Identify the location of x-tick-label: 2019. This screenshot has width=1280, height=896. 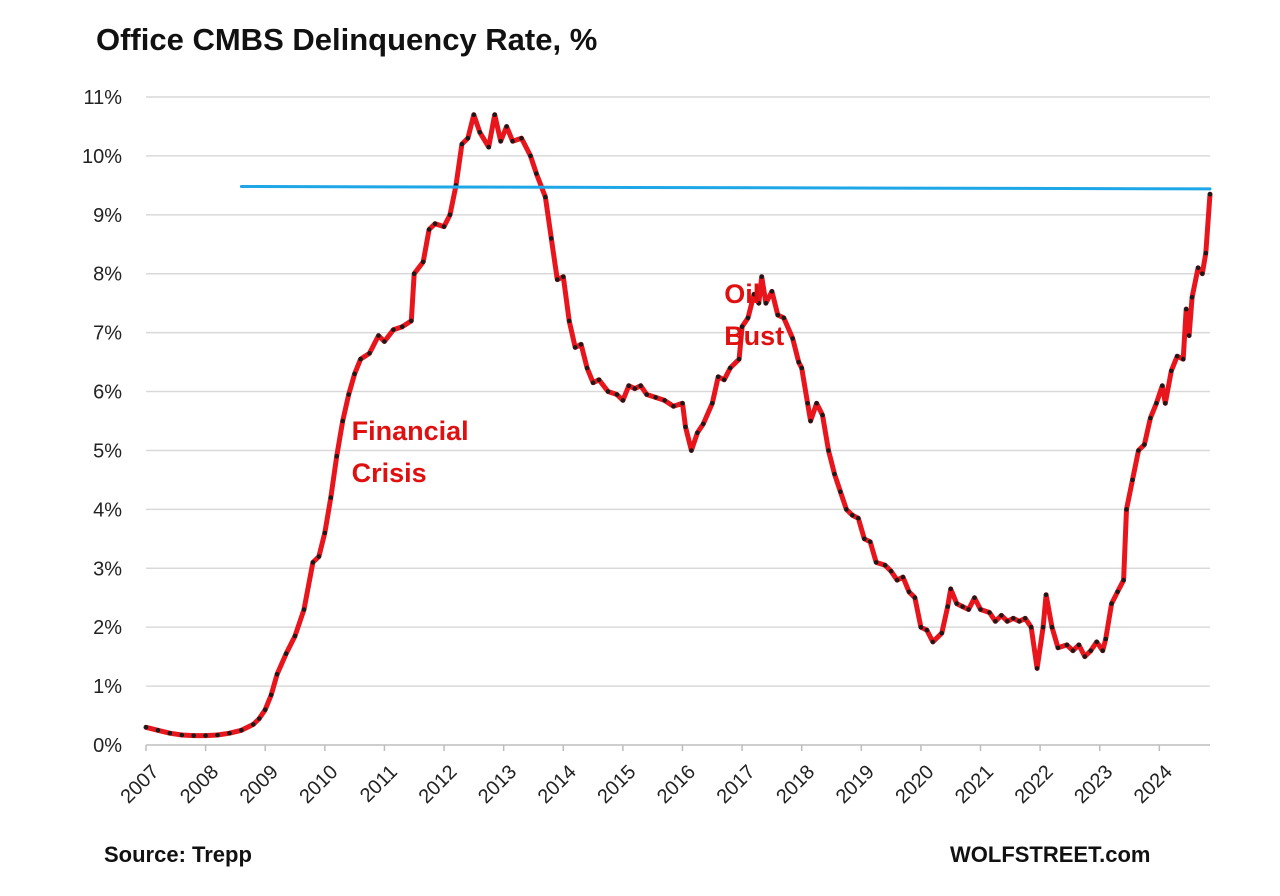
(855, 784).